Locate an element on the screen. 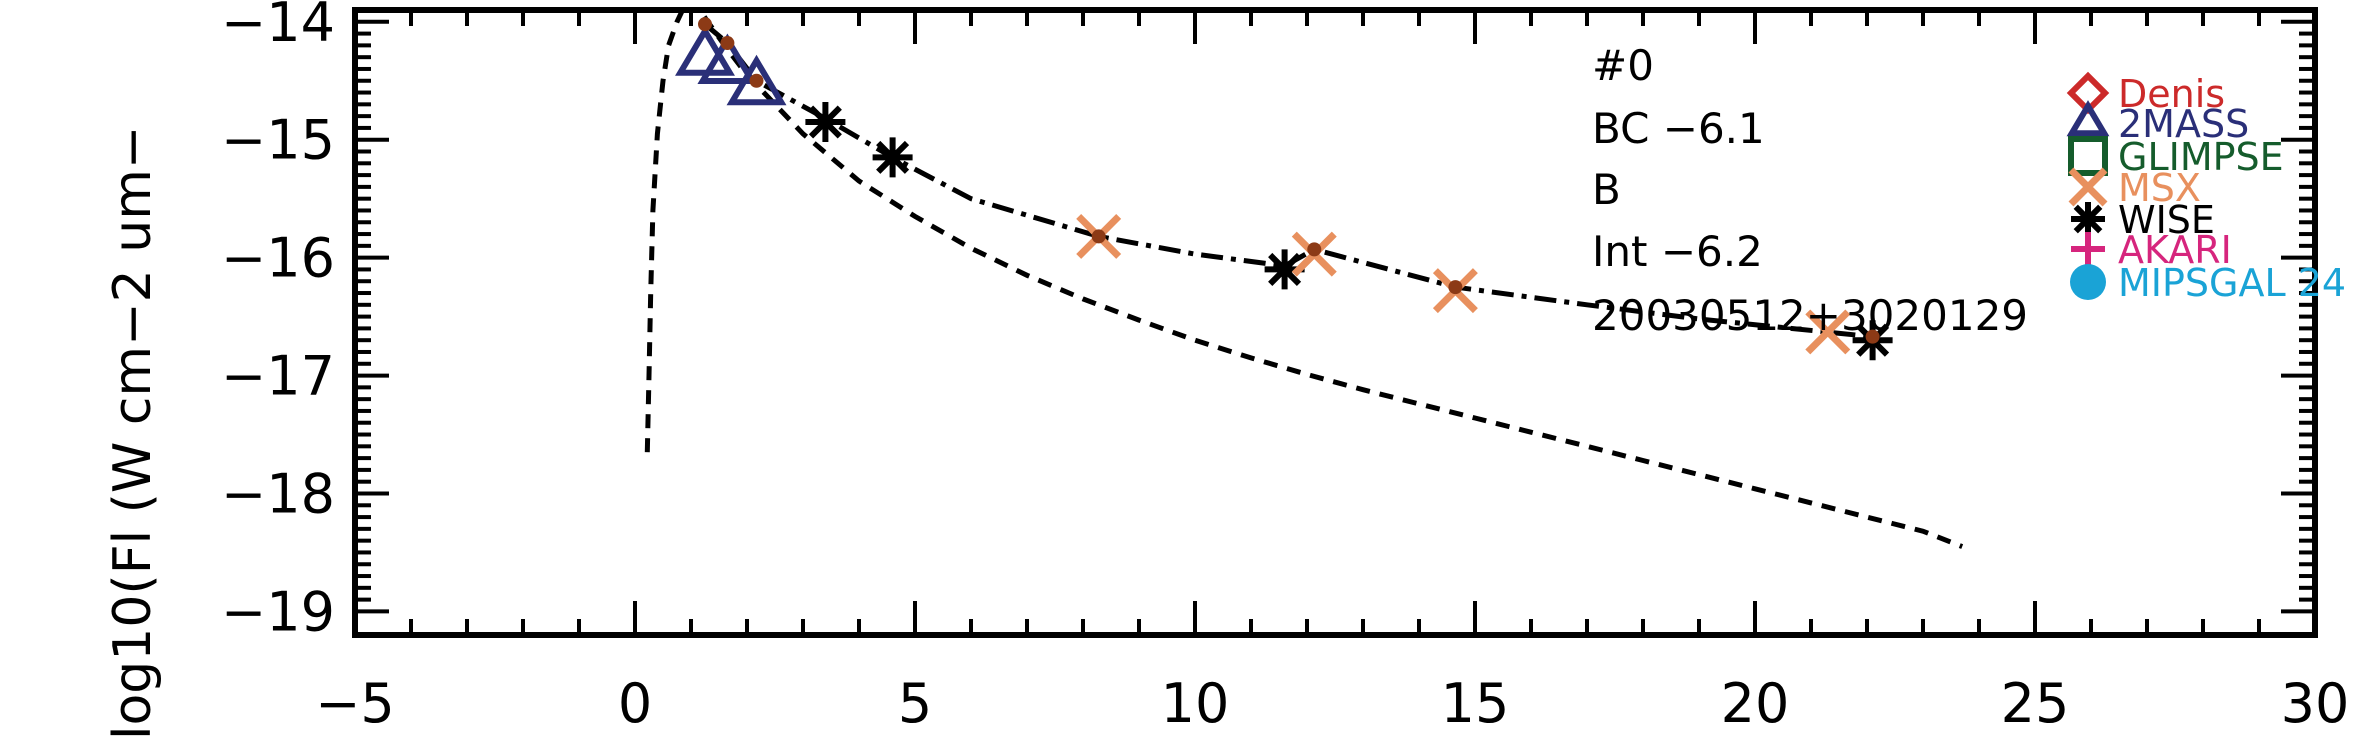 The height and width of the screenshot is (754, 2361). legend-marker-x is located at coordinates (2088, 187).